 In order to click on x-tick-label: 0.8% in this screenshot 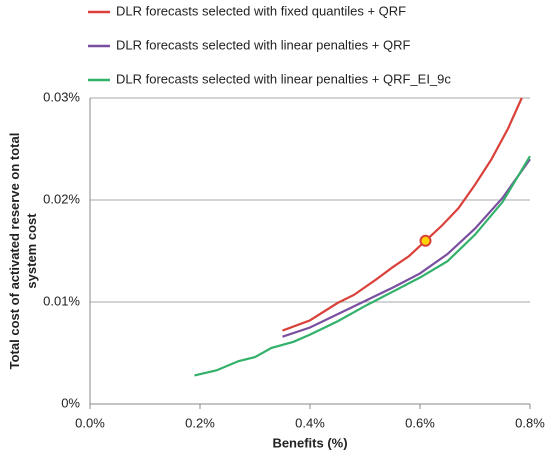, I will do `click(530, 422)`.